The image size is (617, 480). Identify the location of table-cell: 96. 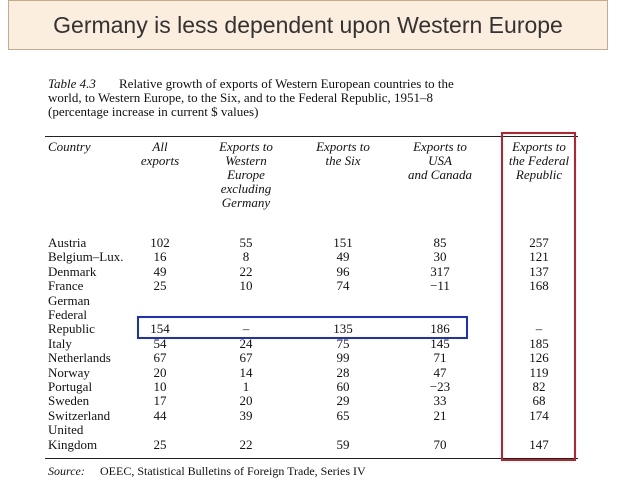
(343, 271).